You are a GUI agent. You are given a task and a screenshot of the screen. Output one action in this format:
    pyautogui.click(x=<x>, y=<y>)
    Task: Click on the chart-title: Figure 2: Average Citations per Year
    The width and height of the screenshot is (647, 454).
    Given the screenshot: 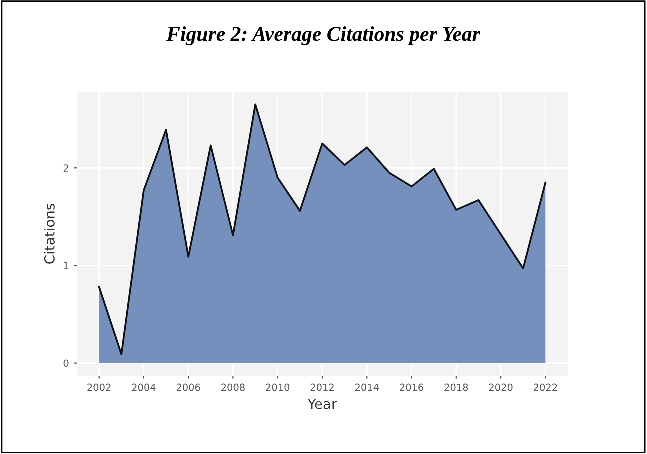 What is the action you would take?
    pyautogui.click(x=323, y=36)
    